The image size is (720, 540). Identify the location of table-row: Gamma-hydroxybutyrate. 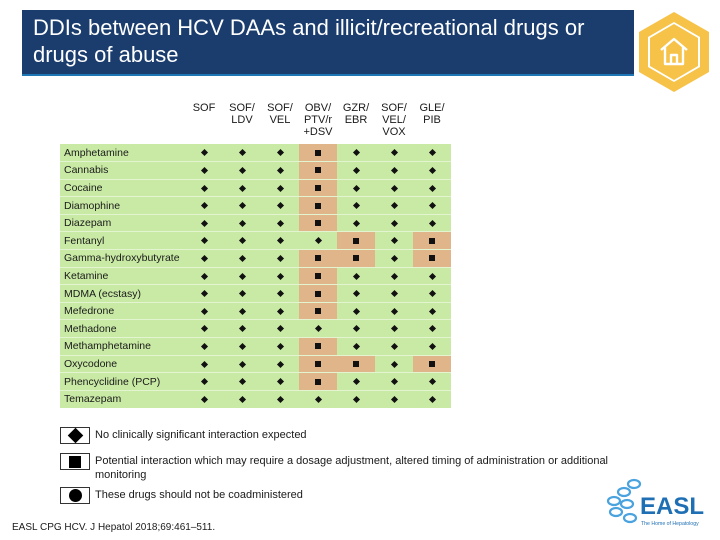
(255, 258).